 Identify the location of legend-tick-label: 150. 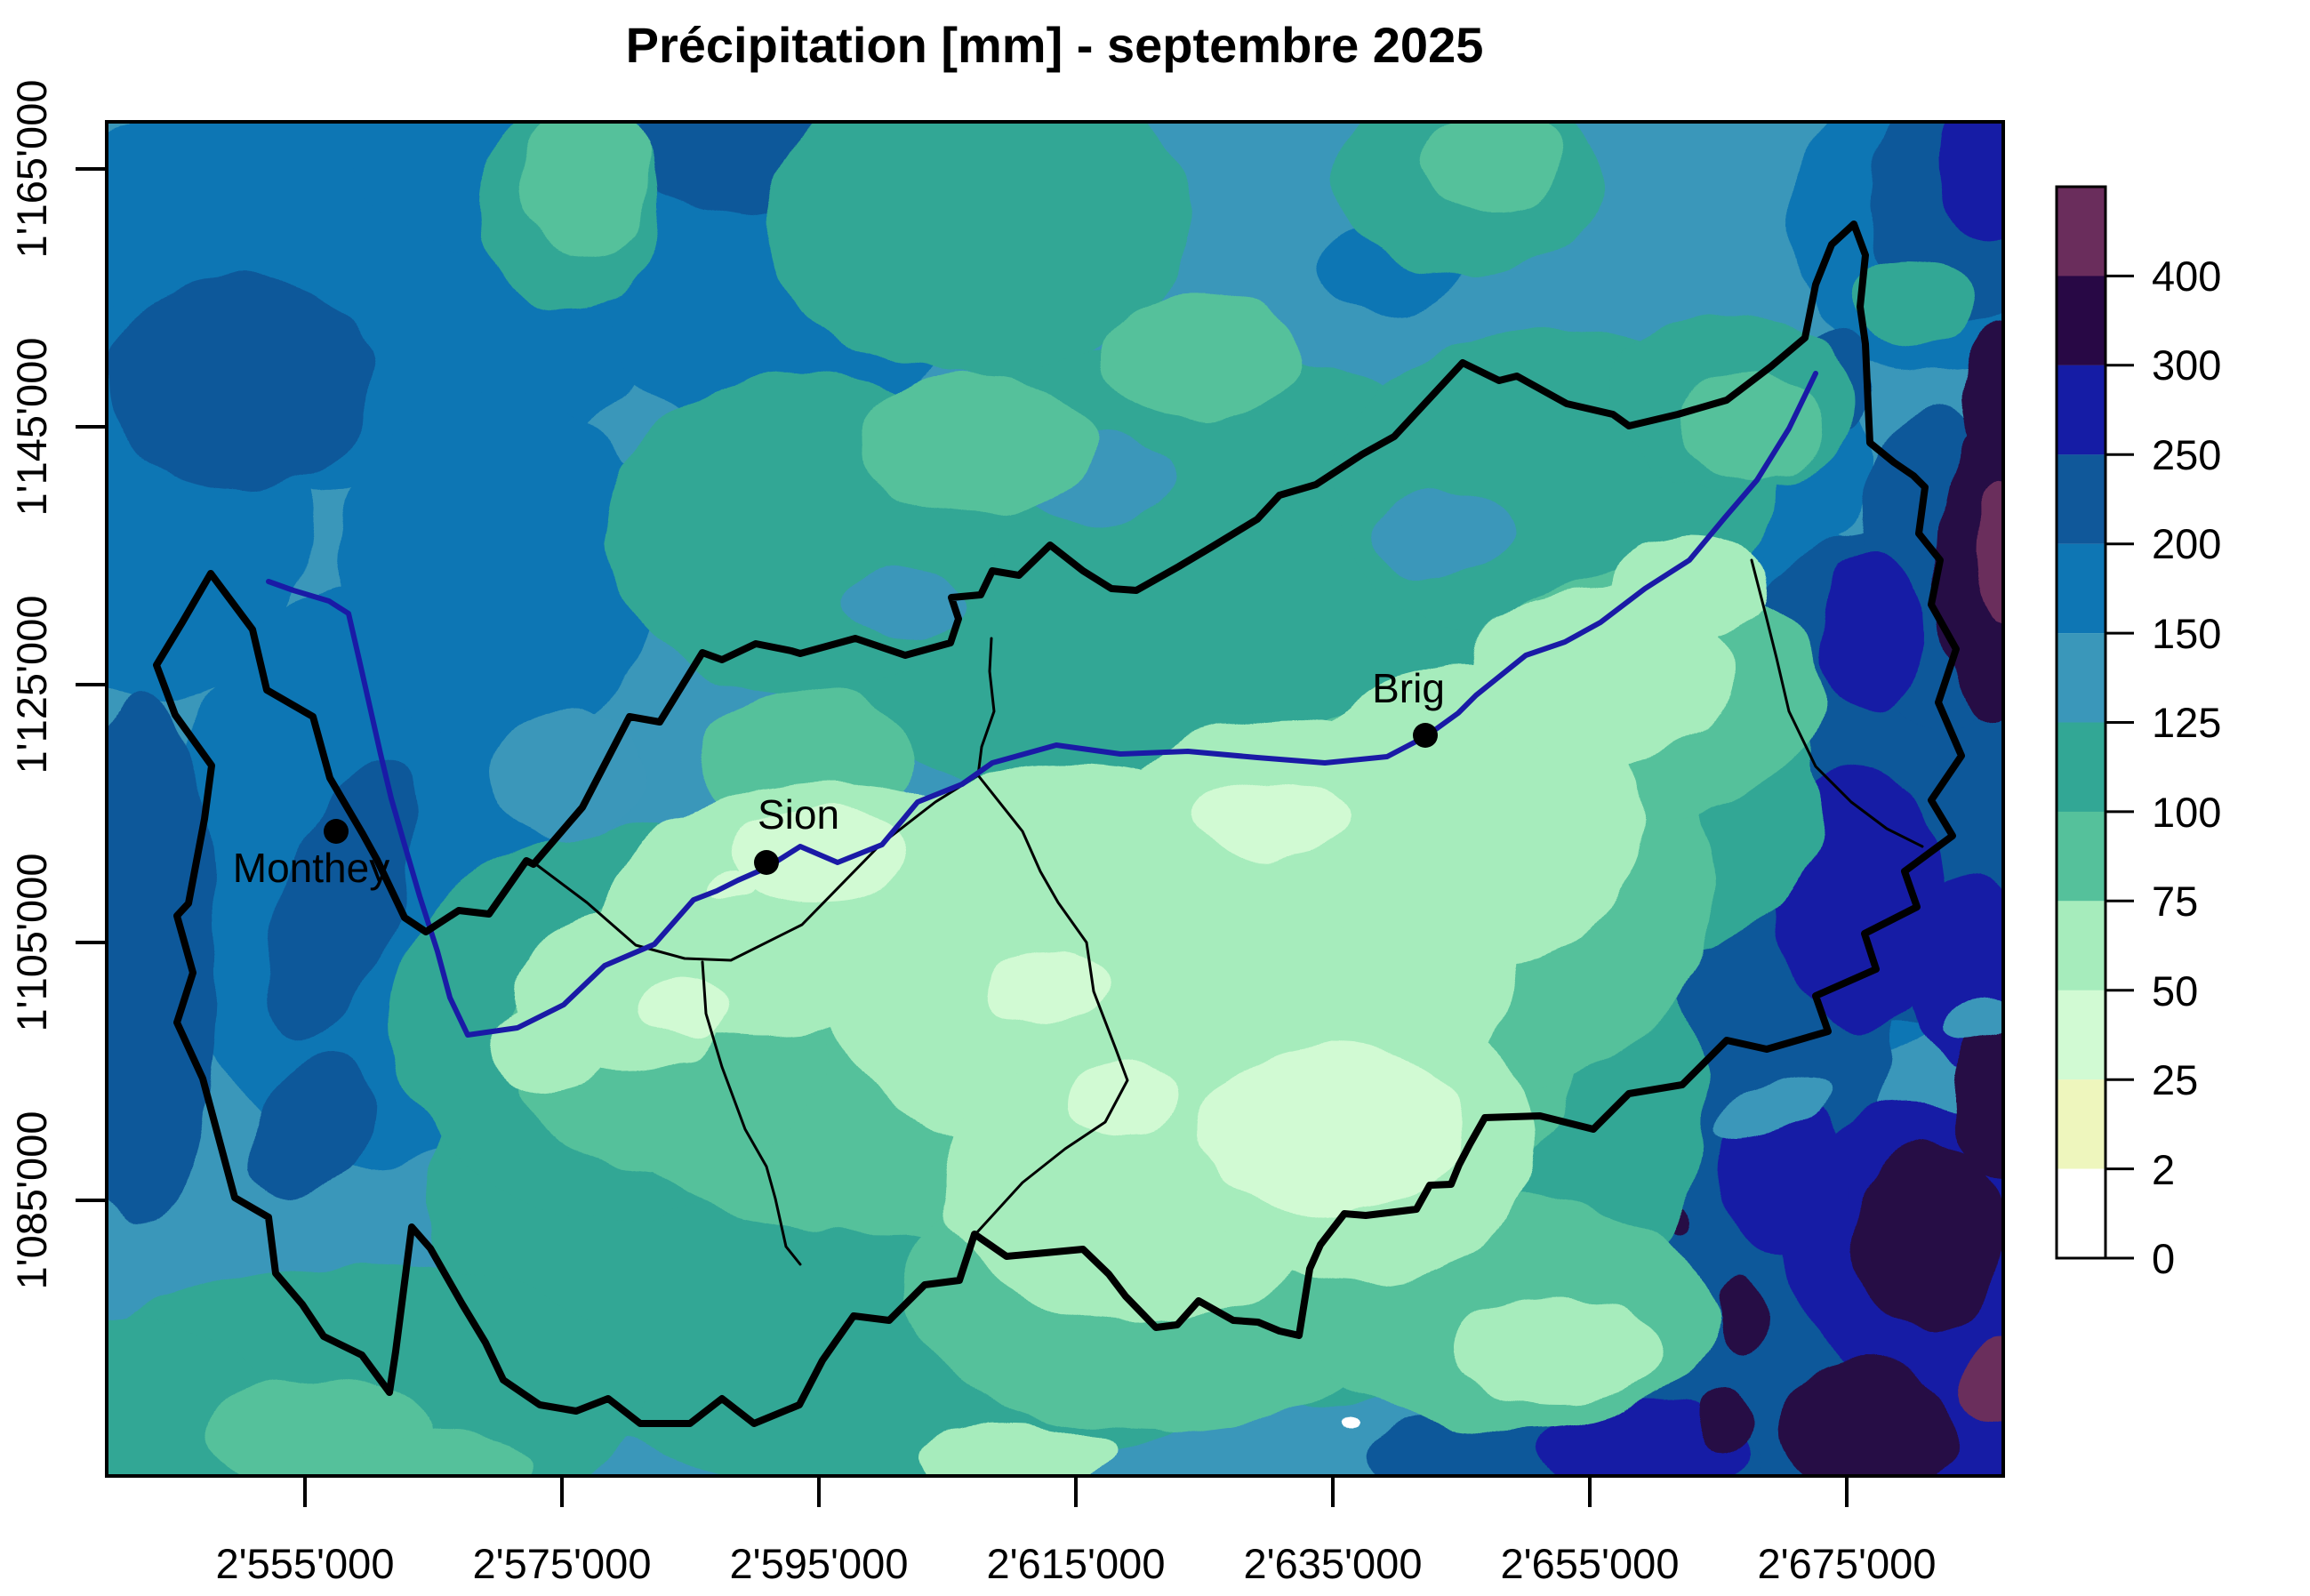
(2186, 633).